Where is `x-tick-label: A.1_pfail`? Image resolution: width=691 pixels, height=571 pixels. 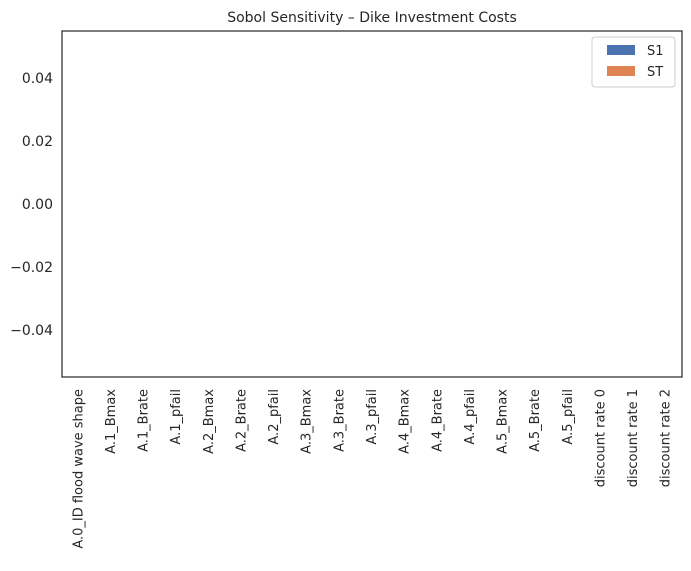 x-tick-label: A.1_pfail is located at coordinates (176, 417).